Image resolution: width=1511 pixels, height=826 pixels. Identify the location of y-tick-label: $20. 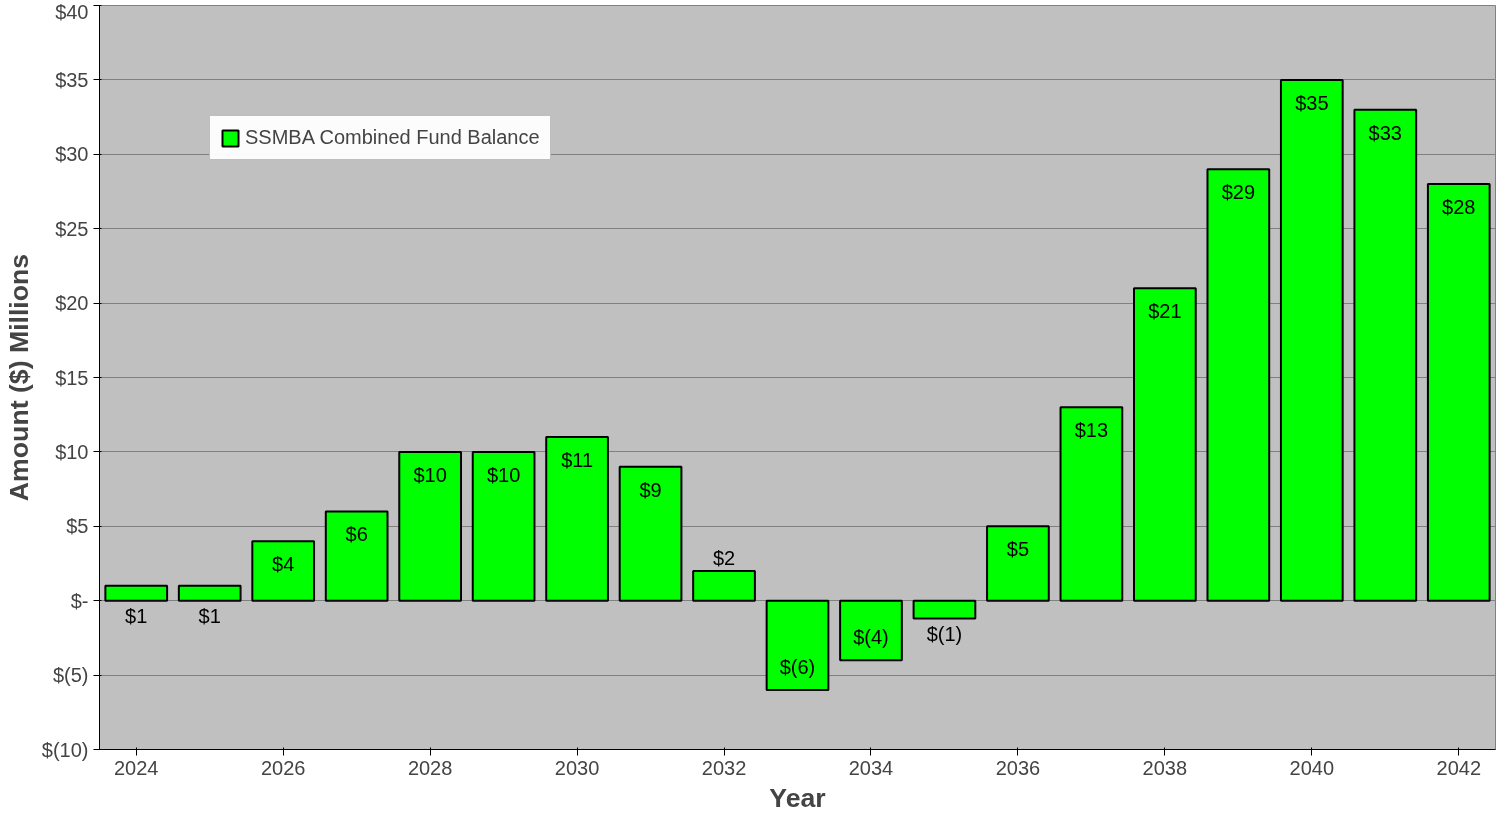
(72, 303).